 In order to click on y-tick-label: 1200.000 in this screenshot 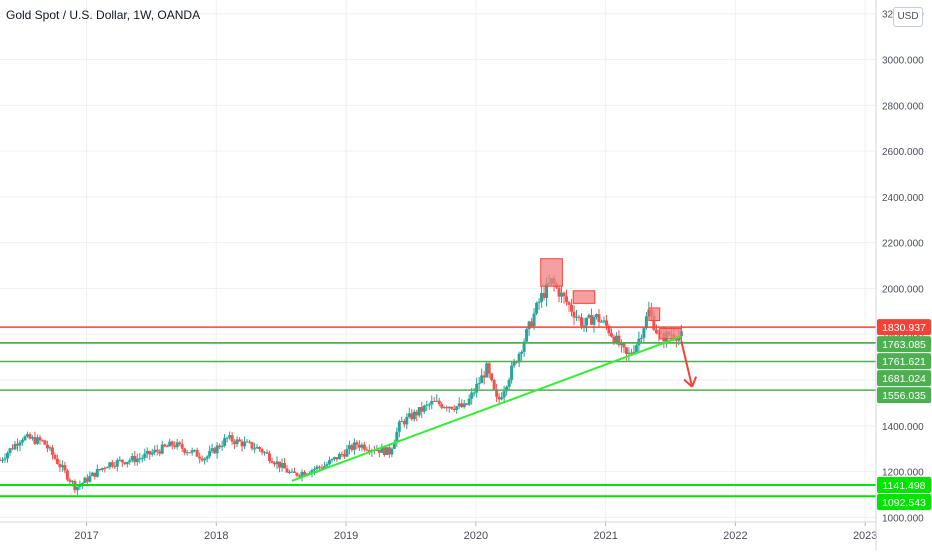, I will do `click(903, 473)`.